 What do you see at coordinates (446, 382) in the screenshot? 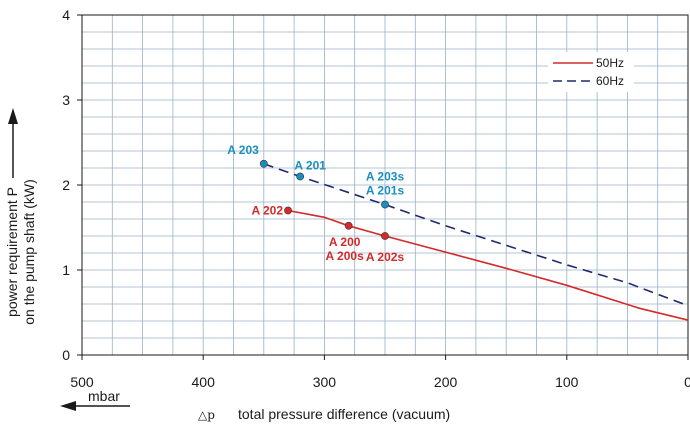
I see `x-tick-label: 200` at bounding box center [446, 382].